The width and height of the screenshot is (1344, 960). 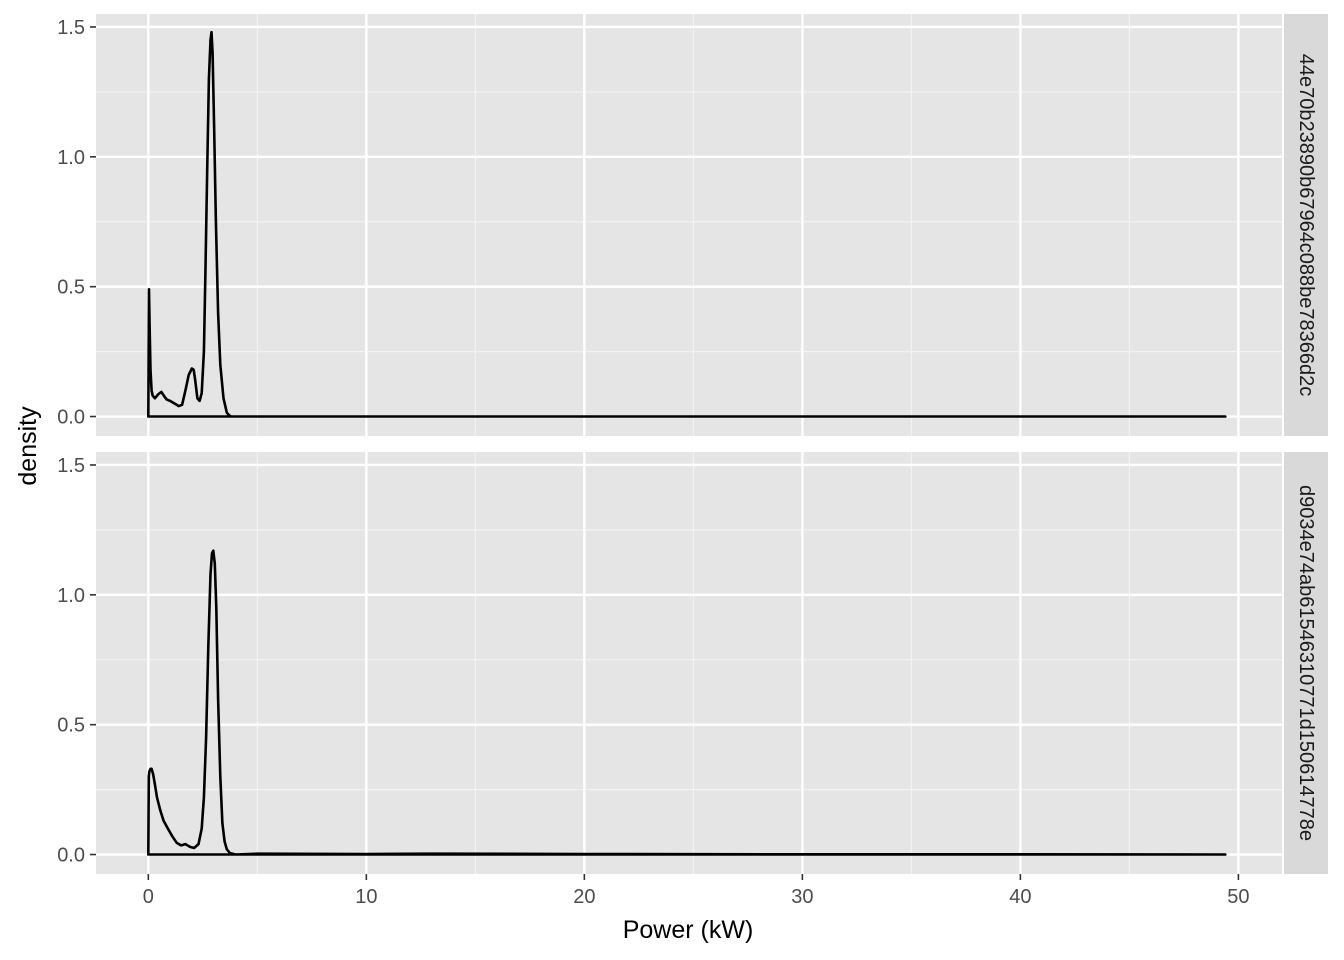 I want to click on facet-strip-label: 44e70b23890b67964c088be78366d2c, so click(x=1306, y=225).